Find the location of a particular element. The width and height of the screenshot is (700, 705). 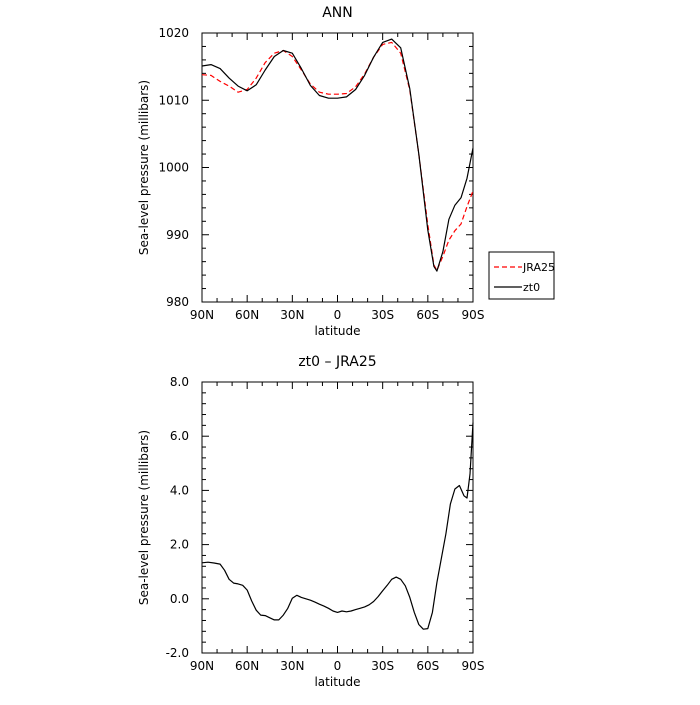

y-tick-label: 990 is located at coordinates (177, 235).